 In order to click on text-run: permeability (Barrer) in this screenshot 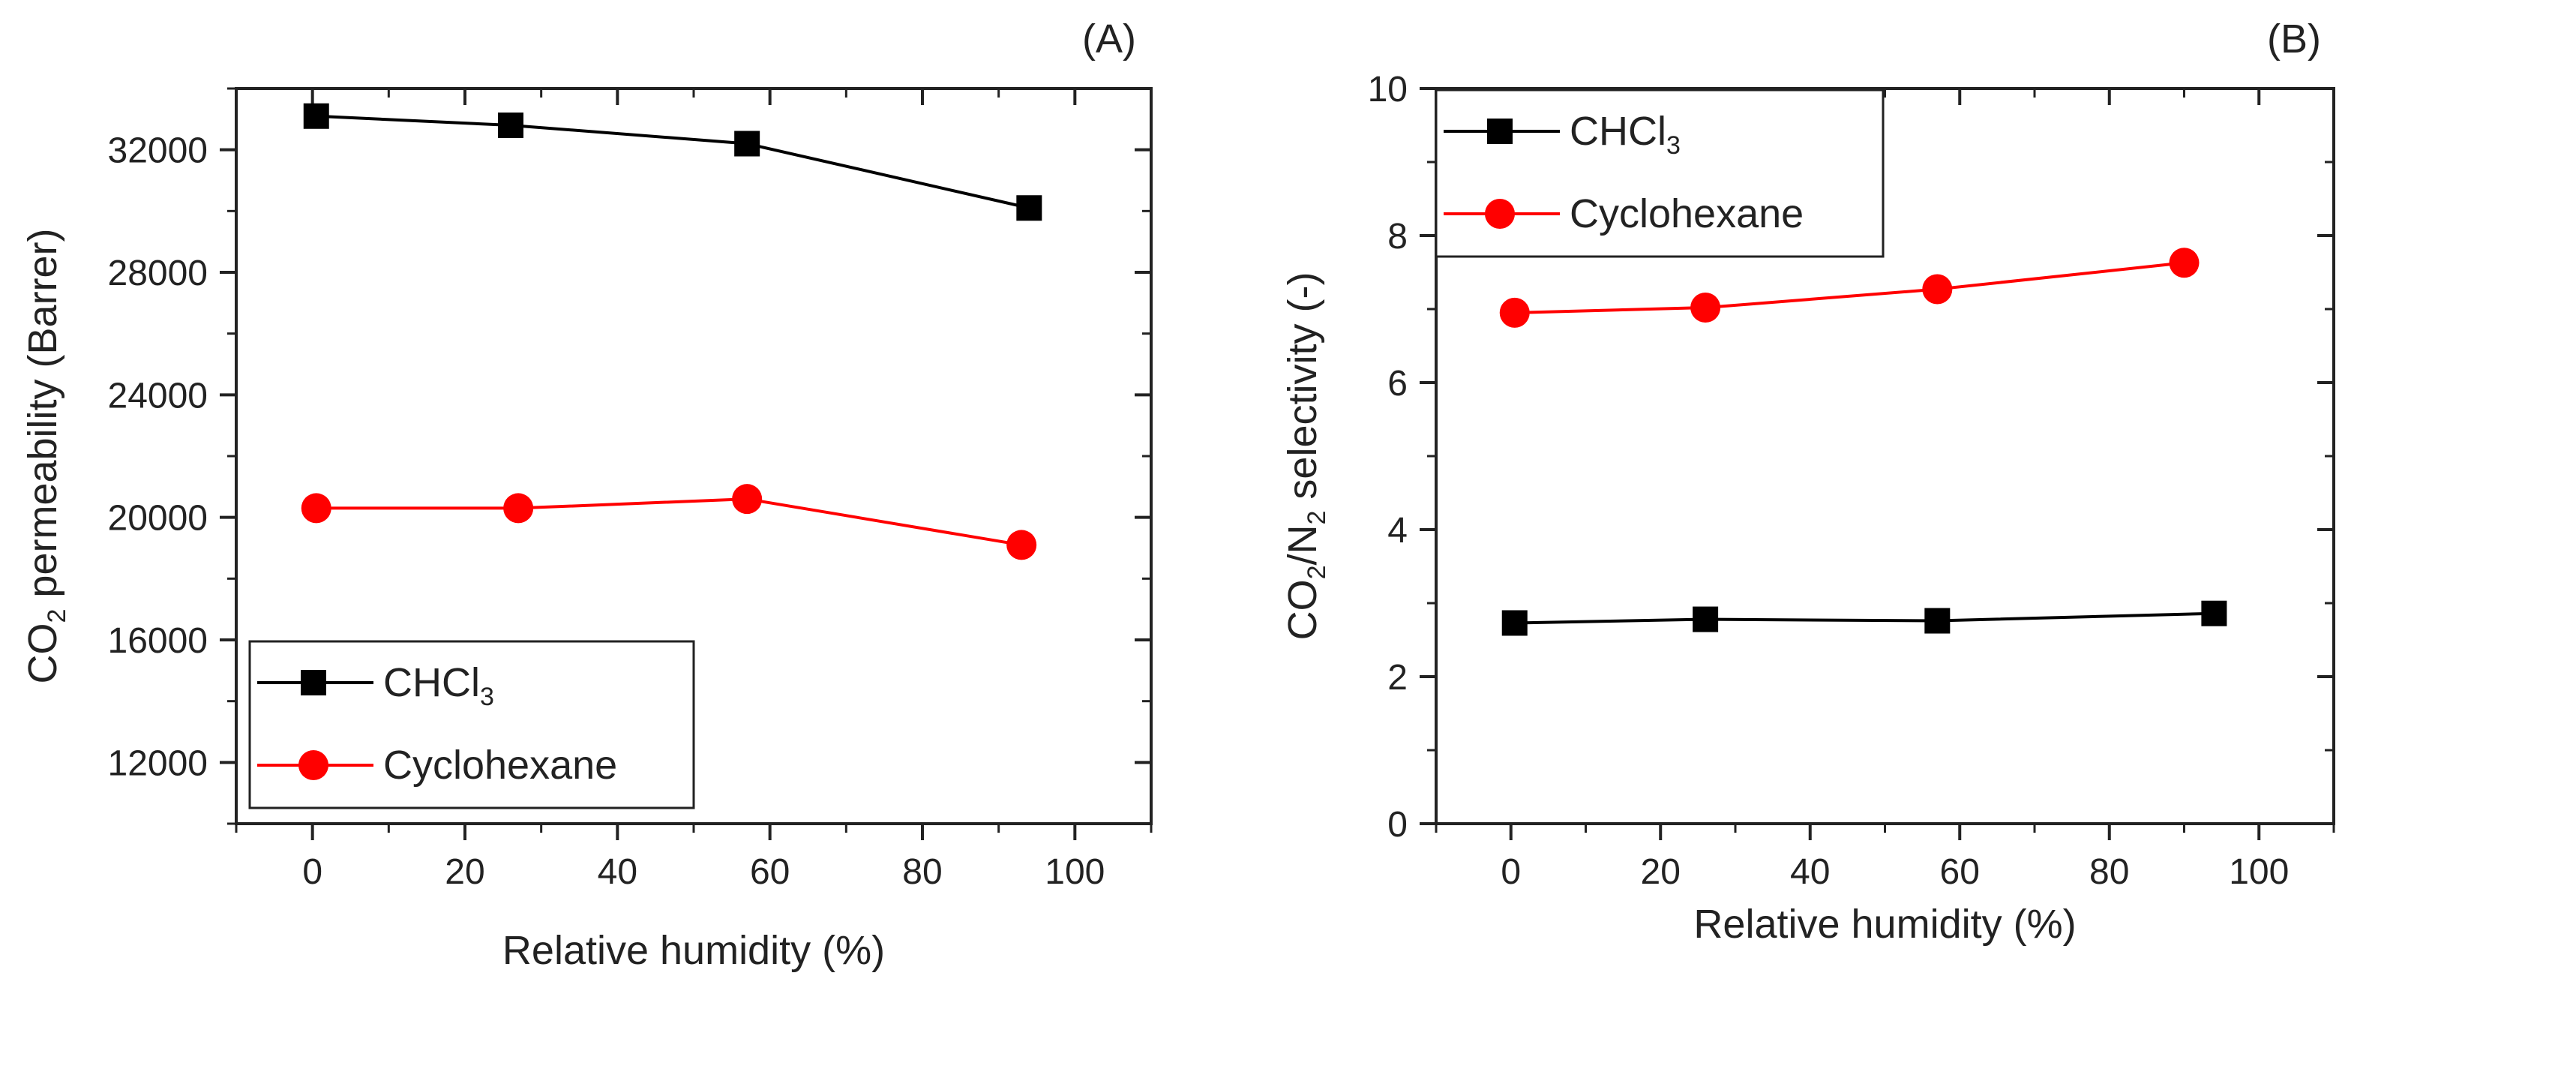, I will do `click(42, 418)`.